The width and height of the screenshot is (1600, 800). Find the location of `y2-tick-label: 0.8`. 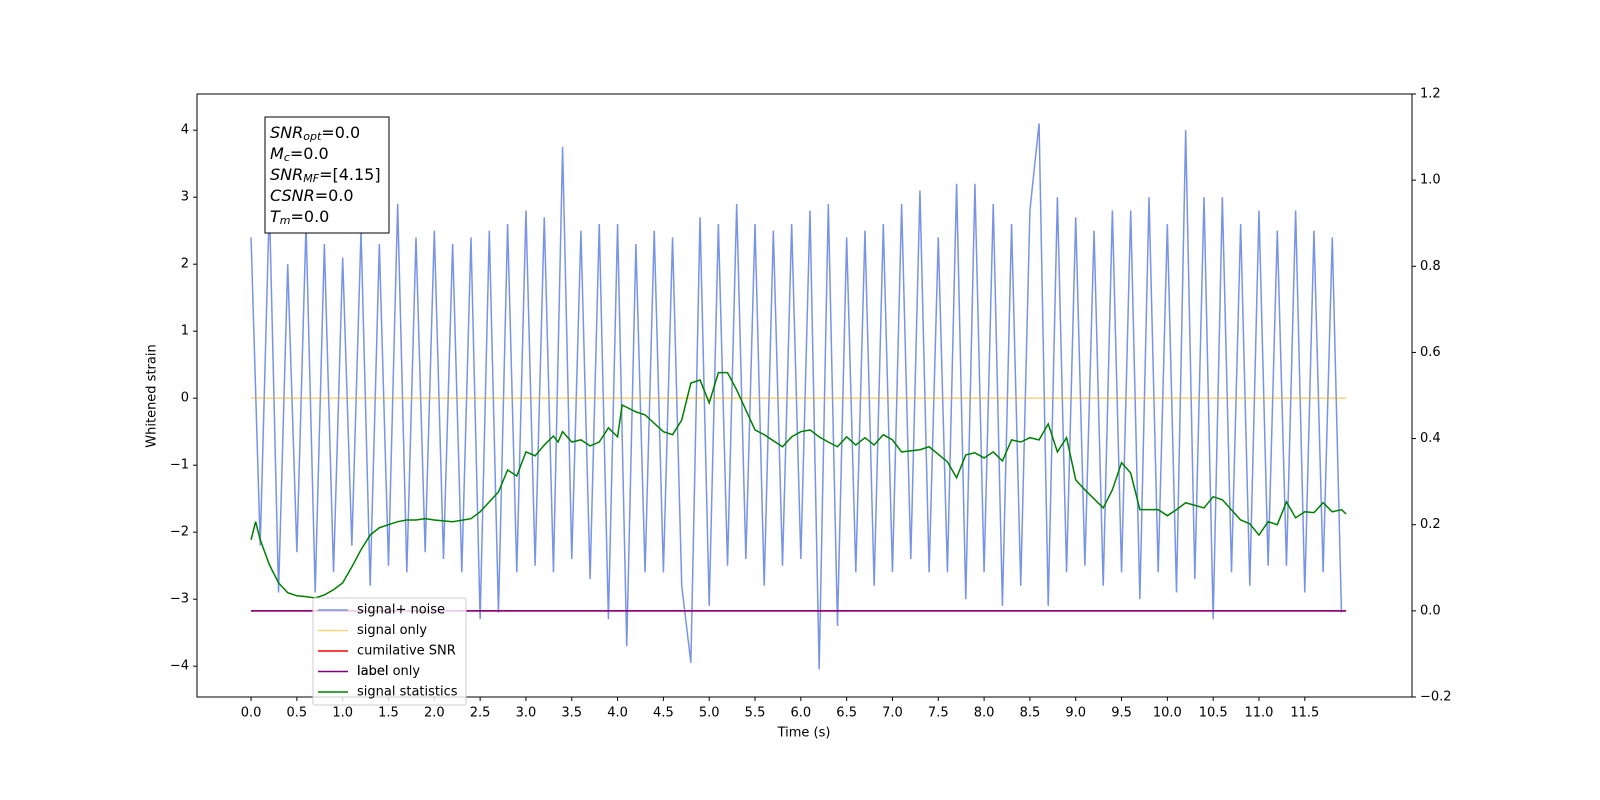

y2-tick-label: 0.8 is located at coordinates (1430, 266).